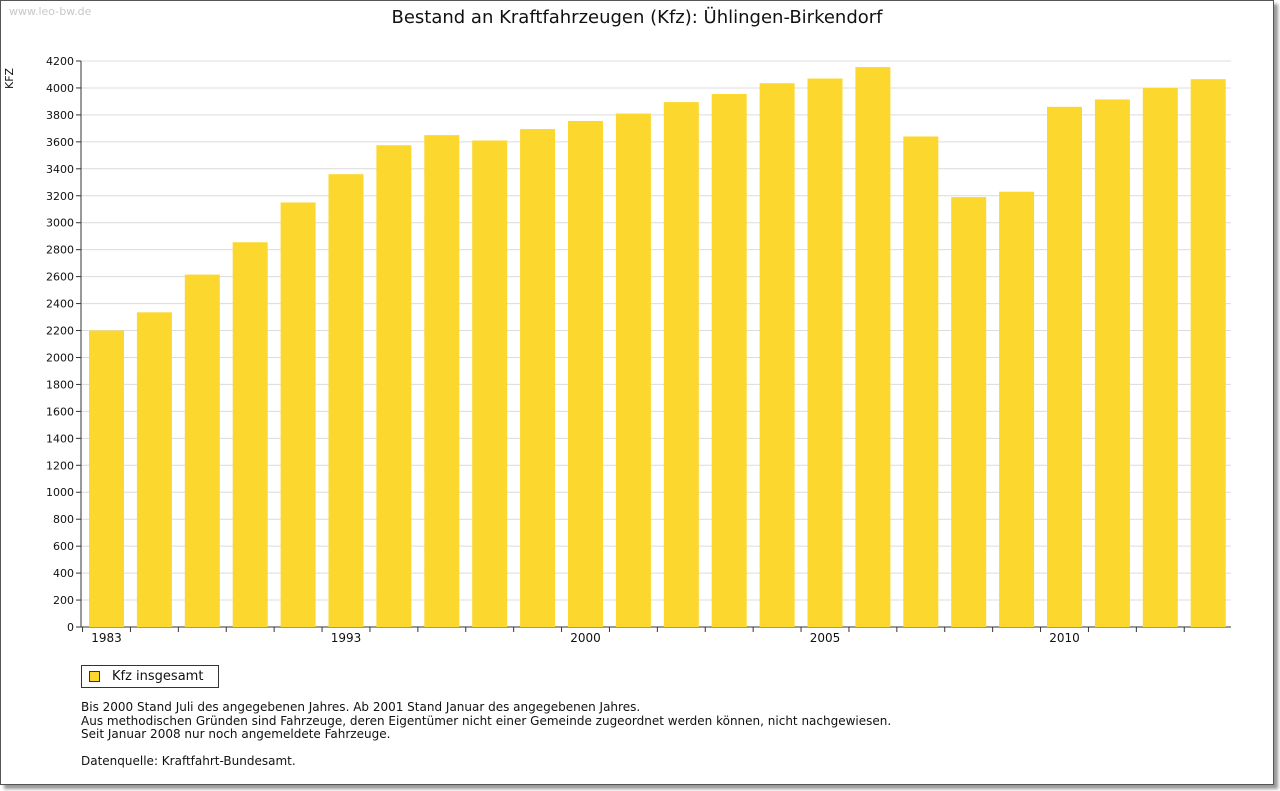 This screenshot has height=791, width=1280. Describe the element at coordinates (60, 411) in the screenshot. I see `y-tick-label: 1600` at that location.